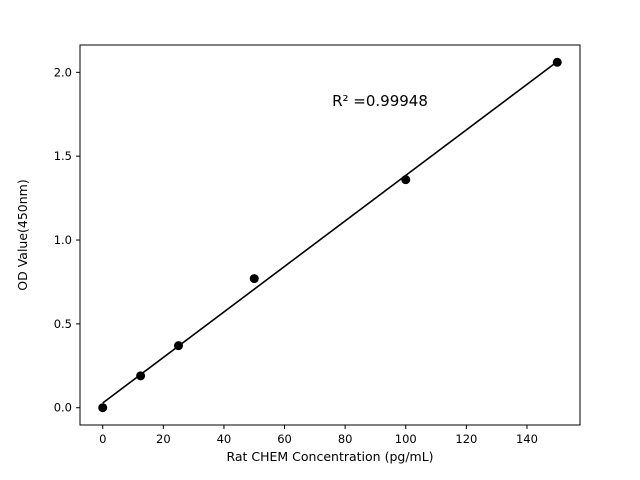 Image resolution: width=640 pixels, height=480 pixels. What do you see at coordinates (380, 101) in the screenshot?
I see `r-squared-annotation: R² =0.99948` at bounding box center [380, 101].